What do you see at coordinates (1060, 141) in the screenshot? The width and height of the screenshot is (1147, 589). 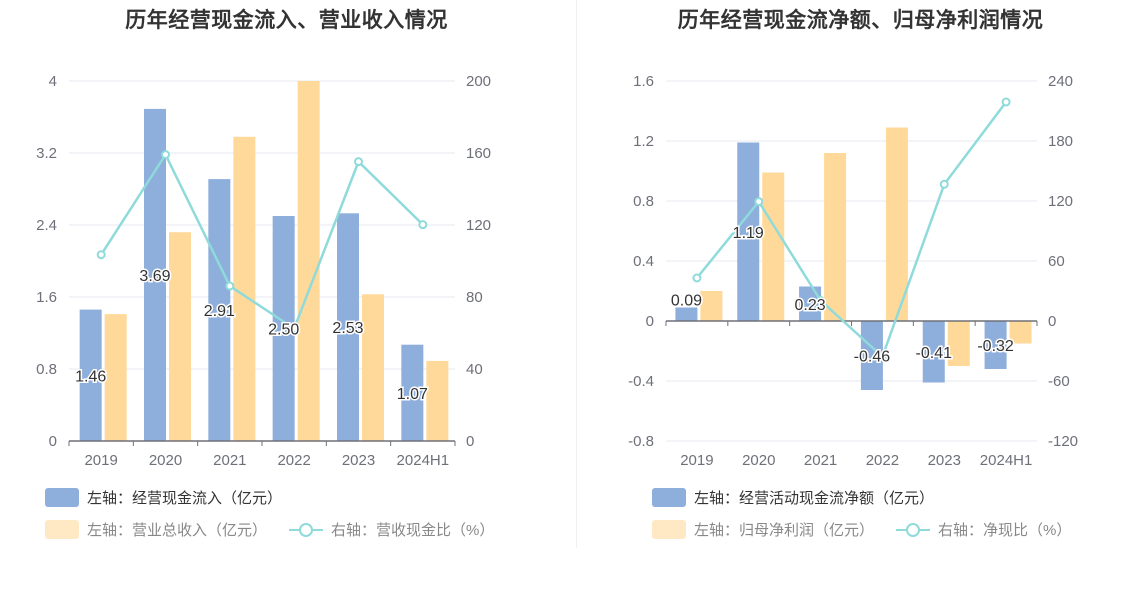 I see `y-tick-label-right: 180` at bounding box center [1060, 141].